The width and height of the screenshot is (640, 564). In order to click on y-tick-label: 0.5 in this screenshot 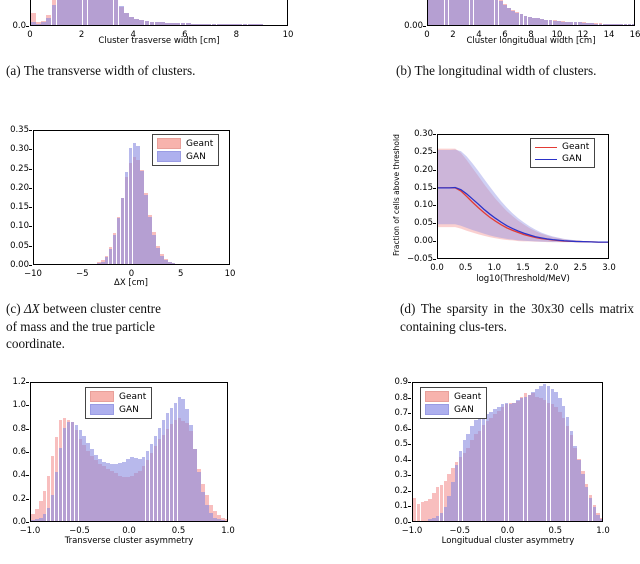, I will do `click(402, 444)`.